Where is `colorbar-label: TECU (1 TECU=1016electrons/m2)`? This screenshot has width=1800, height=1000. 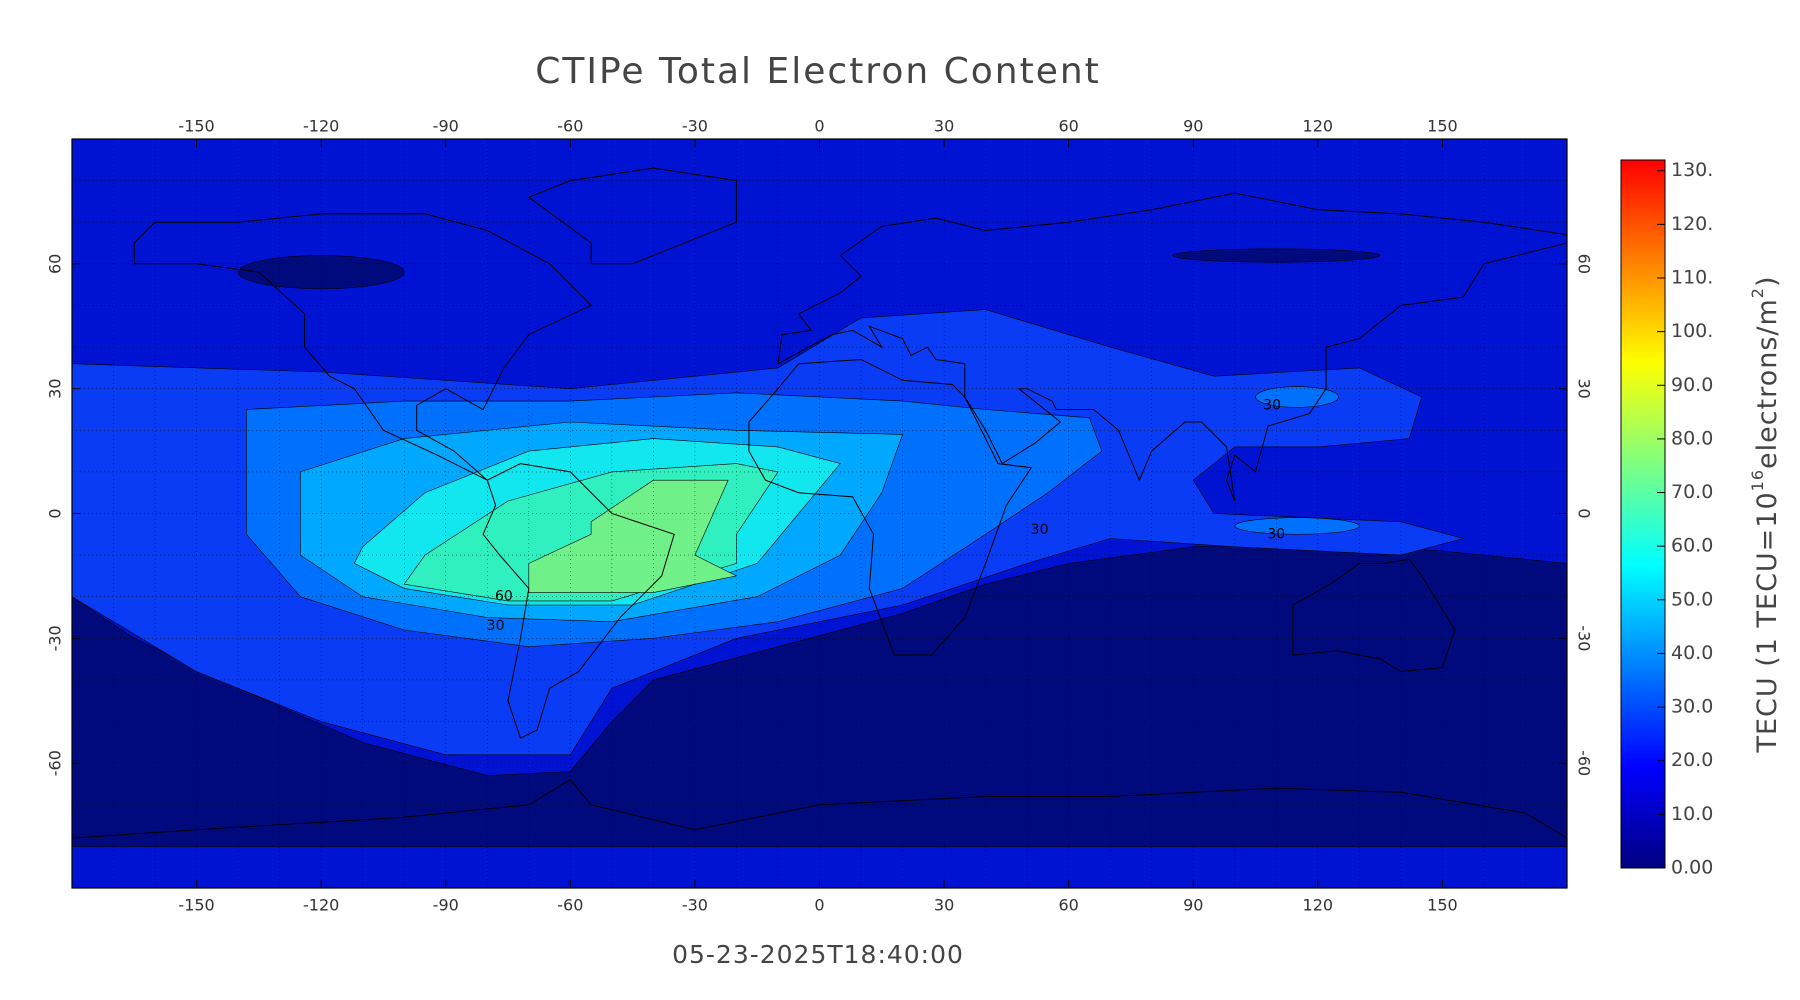
colorbar-label: TECU (1 TECU=1016electrons/m2) is located at coordinates (1765, 514).